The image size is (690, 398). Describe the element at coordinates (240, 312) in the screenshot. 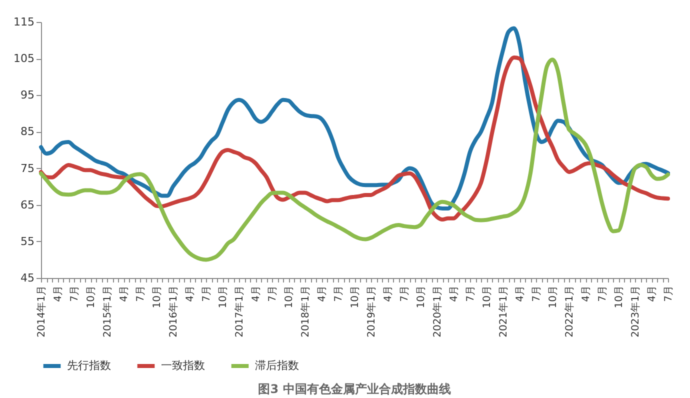

I see `x-tick-label: 2017年1月` at that location.